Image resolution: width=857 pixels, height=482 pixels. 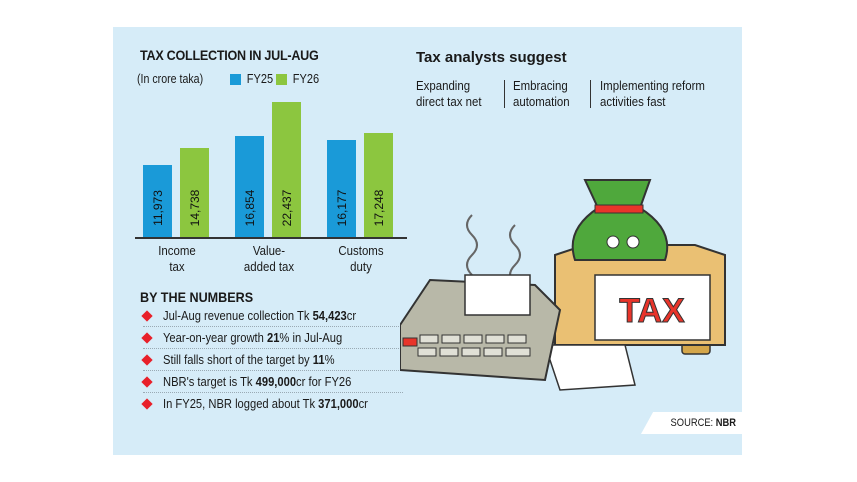 I want to click on legend-item-fy25: FY25, so click(x=252, y=79).